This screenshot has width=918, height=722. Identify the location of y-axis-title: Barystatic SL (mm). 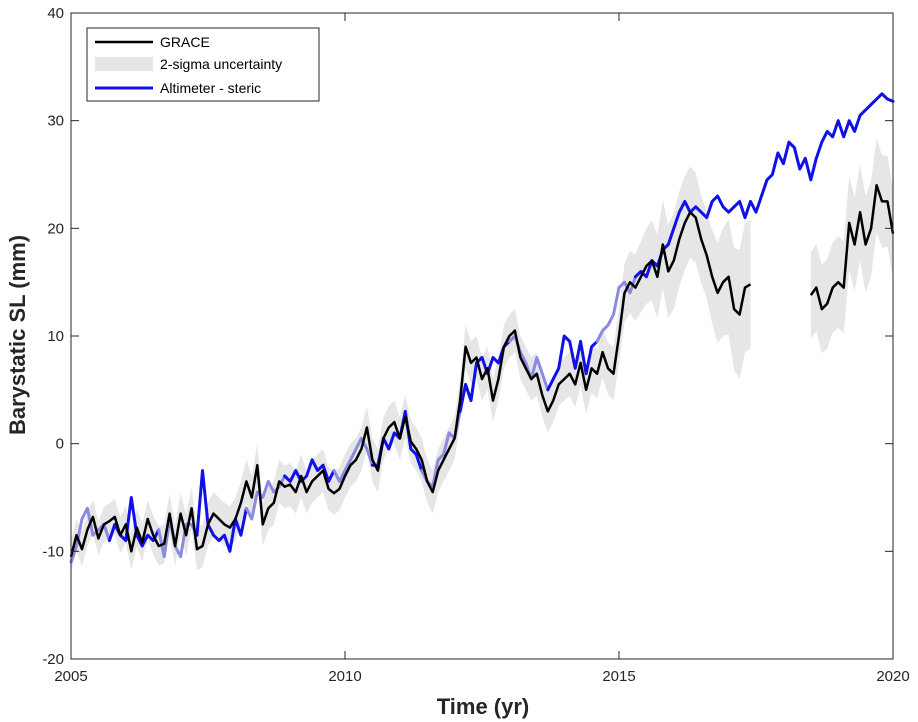
(17, 335).